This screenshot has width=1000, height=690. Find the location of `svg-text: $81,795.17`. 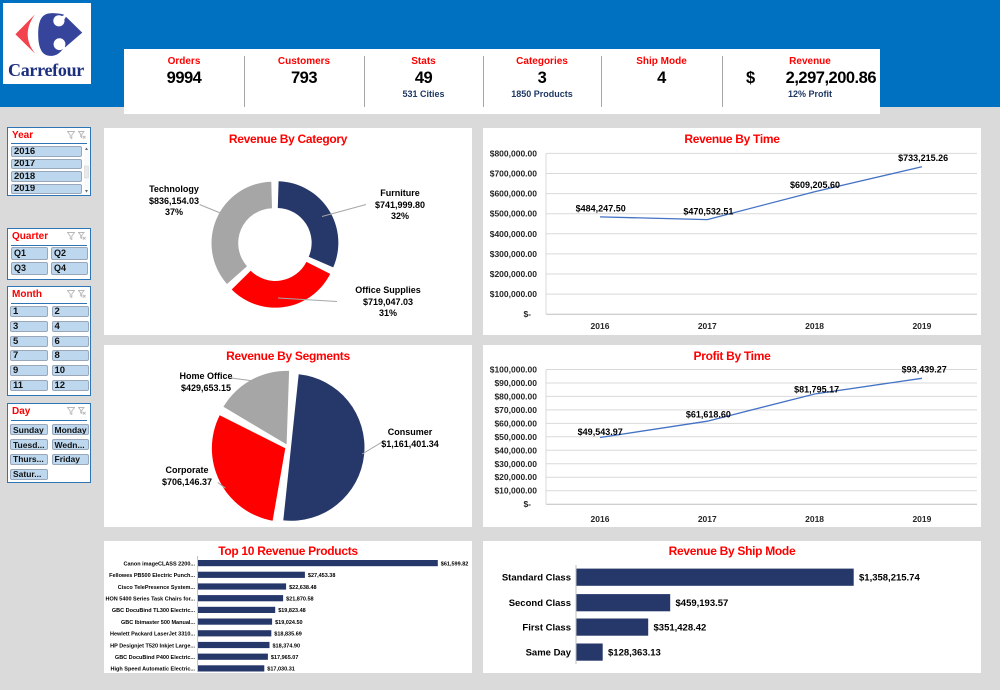

svg-text: $81,795.17 is located at coordinates (816, 389).